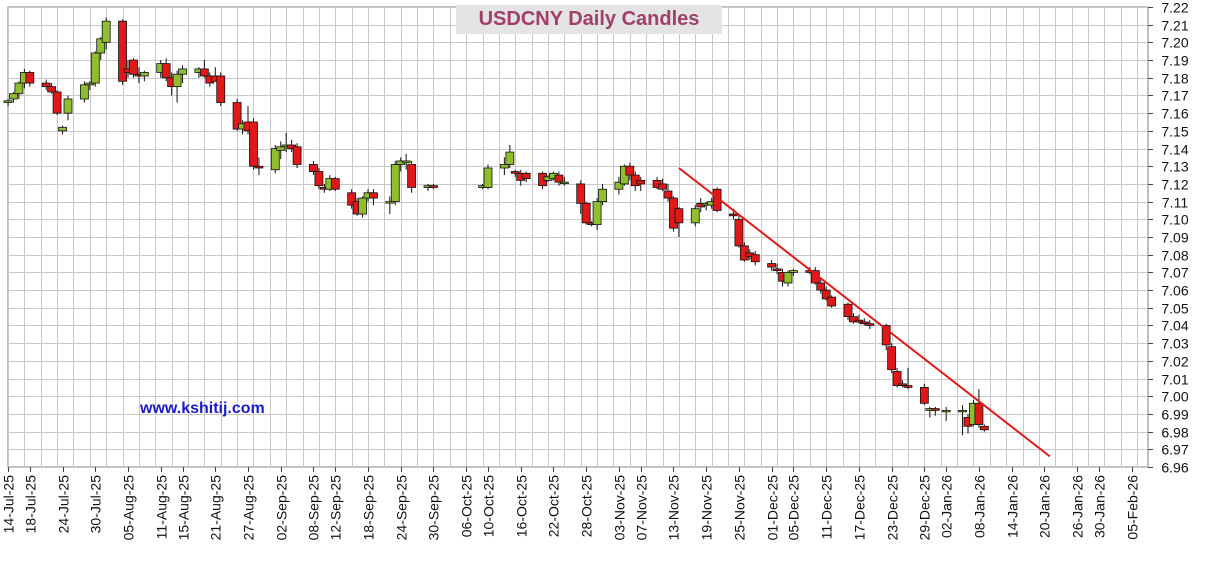  I want to click on x-tick-label: 02-Sep-25, so click(282, 508).